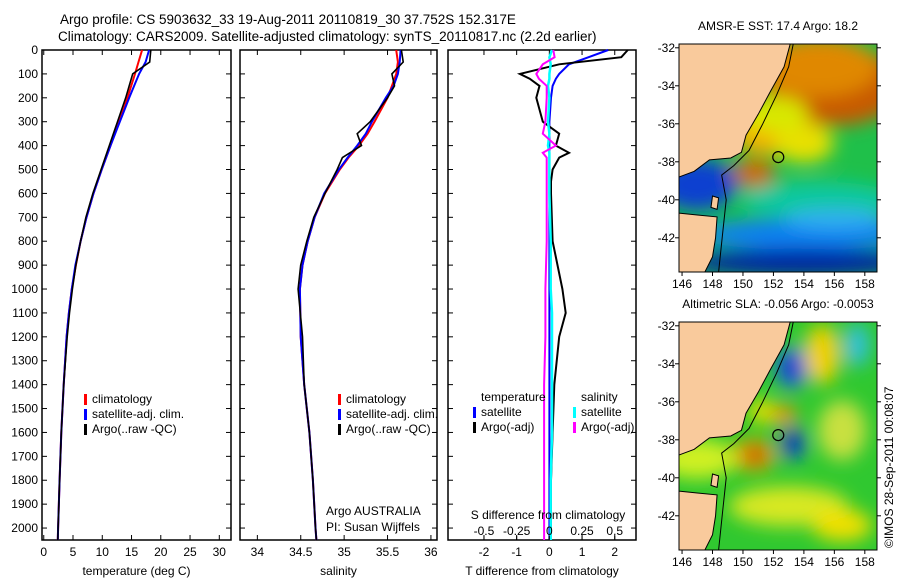 The height and width of the screenshot is (580, 900). Describe the element at coordinates (743, 284) in the screenshot. I see `x-tick-label: 150` at that location.